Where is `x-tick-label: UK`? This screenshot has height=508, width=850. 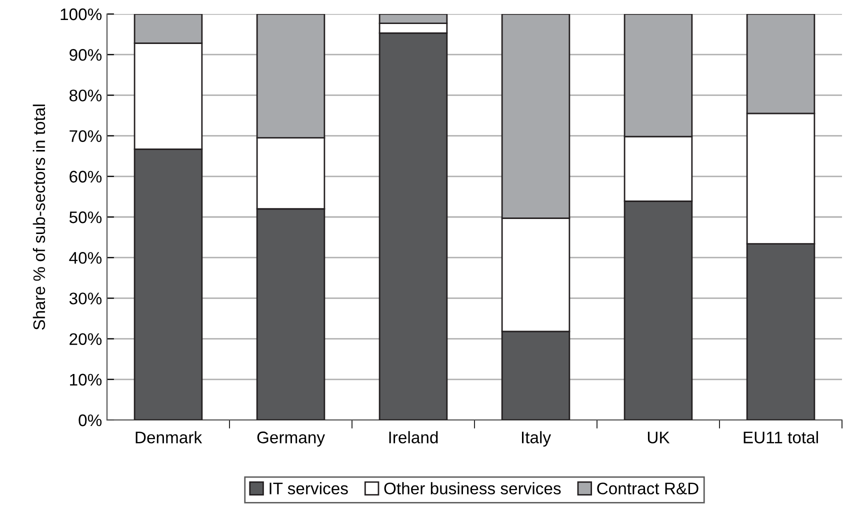 x-tick-label: UK is located at coordinates (659, 438).